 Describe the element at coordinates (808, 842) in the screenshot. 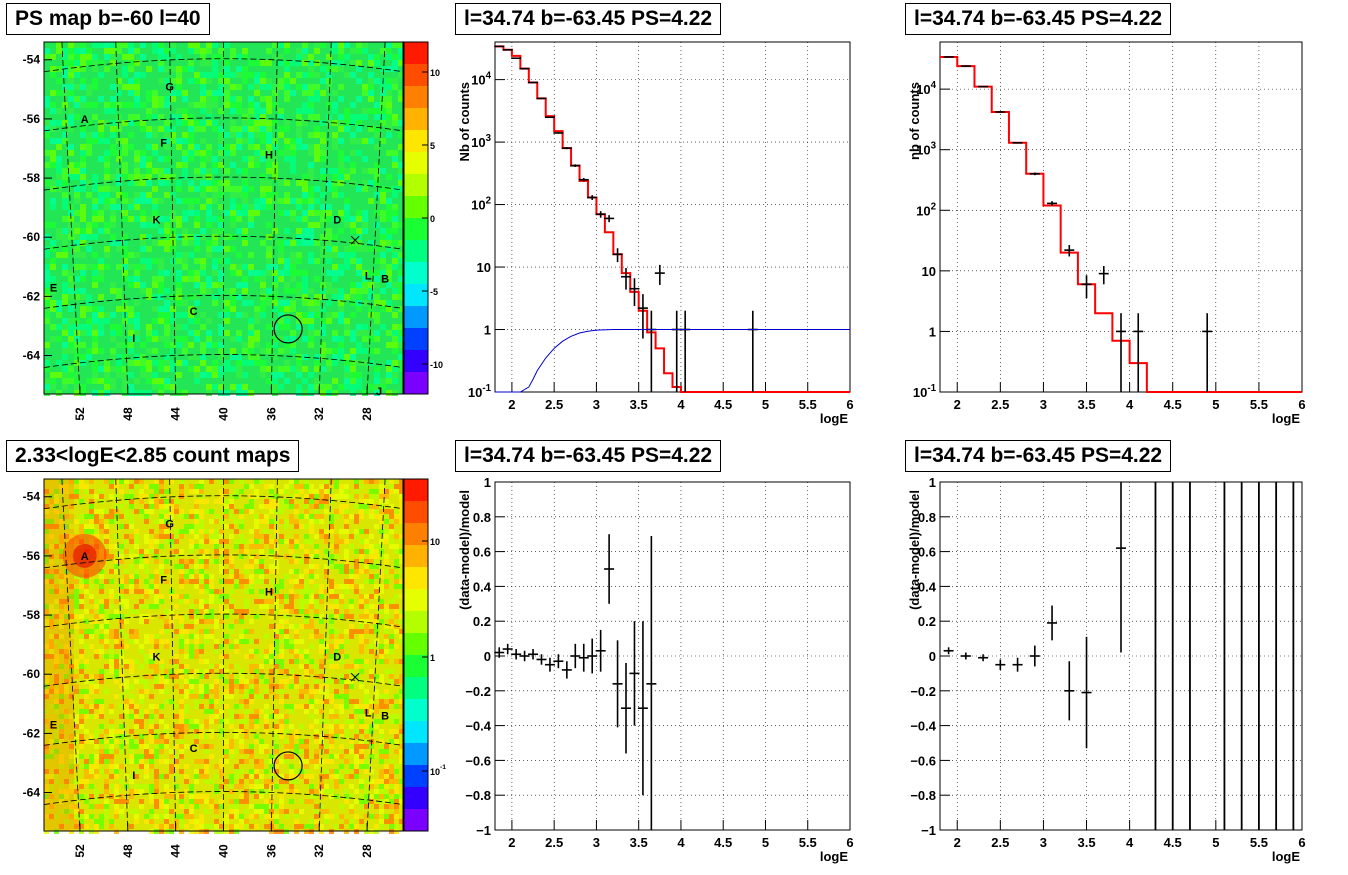

I see `tick-label: 5.5` at that location.